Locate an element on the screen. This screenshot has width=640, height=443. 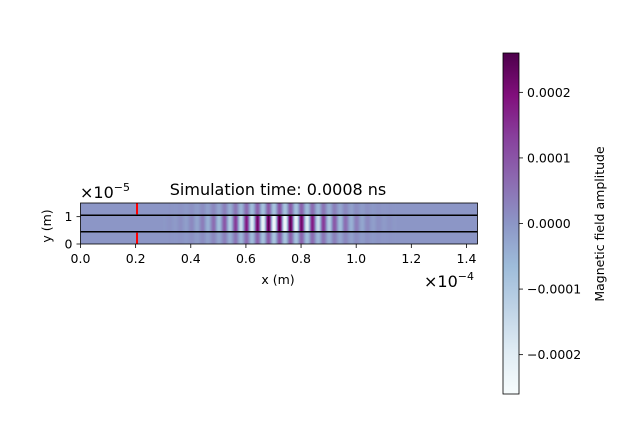
colorbar-tick-label: 0.0002 is located at coordinates (549, 92).